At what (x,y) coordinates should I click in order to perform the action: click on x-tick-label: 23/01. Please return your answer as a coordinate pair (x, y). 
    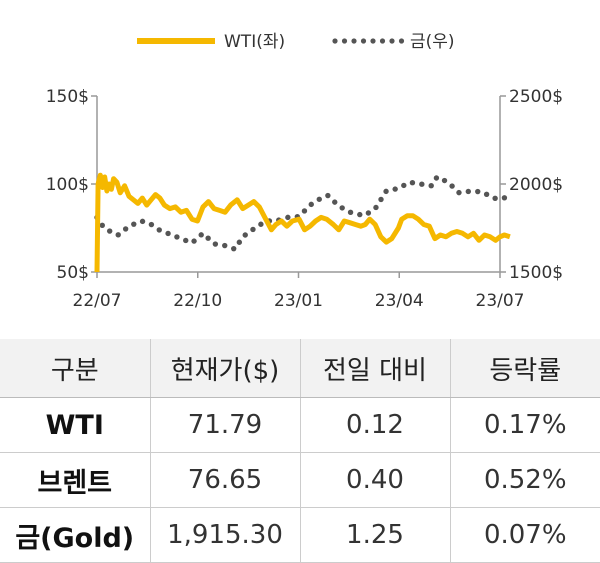
    Looking at the image, I should click on (298, 301).